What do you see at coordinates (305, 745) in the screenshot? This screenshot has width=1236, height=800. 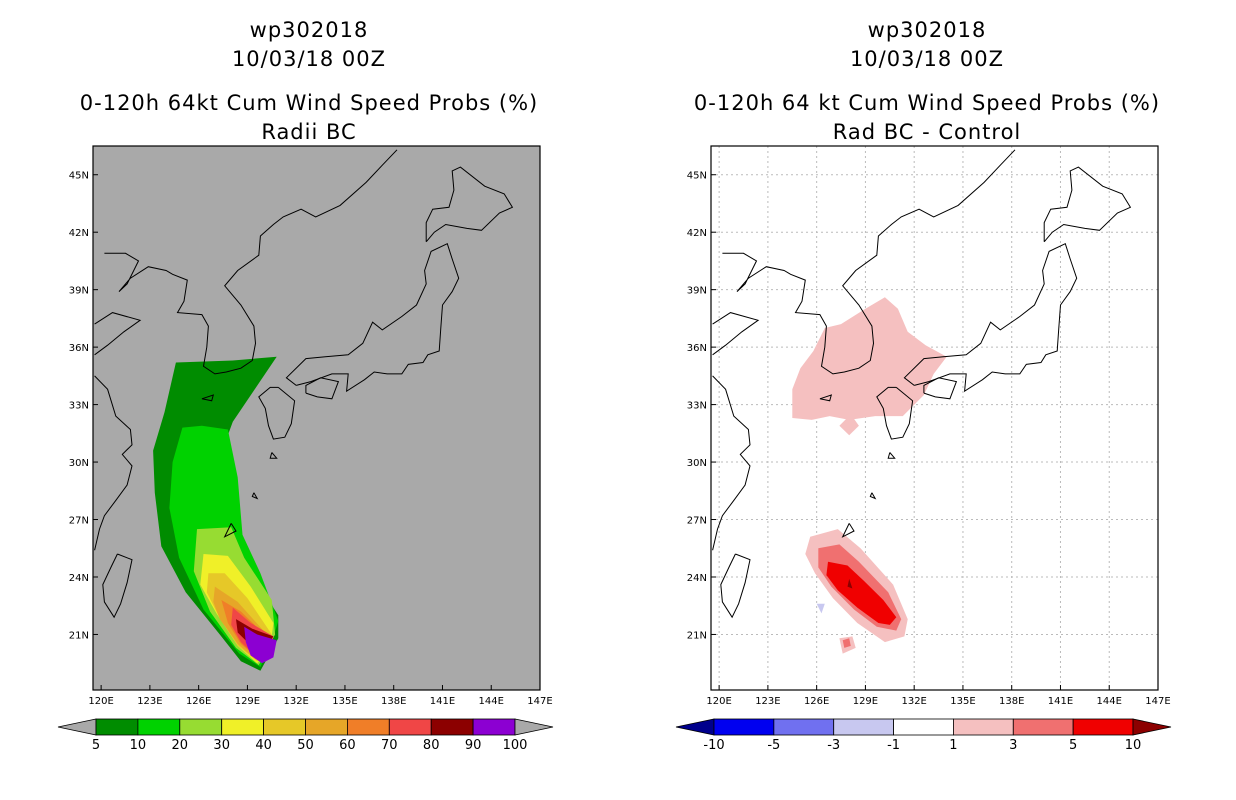 I see `colorbar-label: 50` at bounding box center [305, 745].